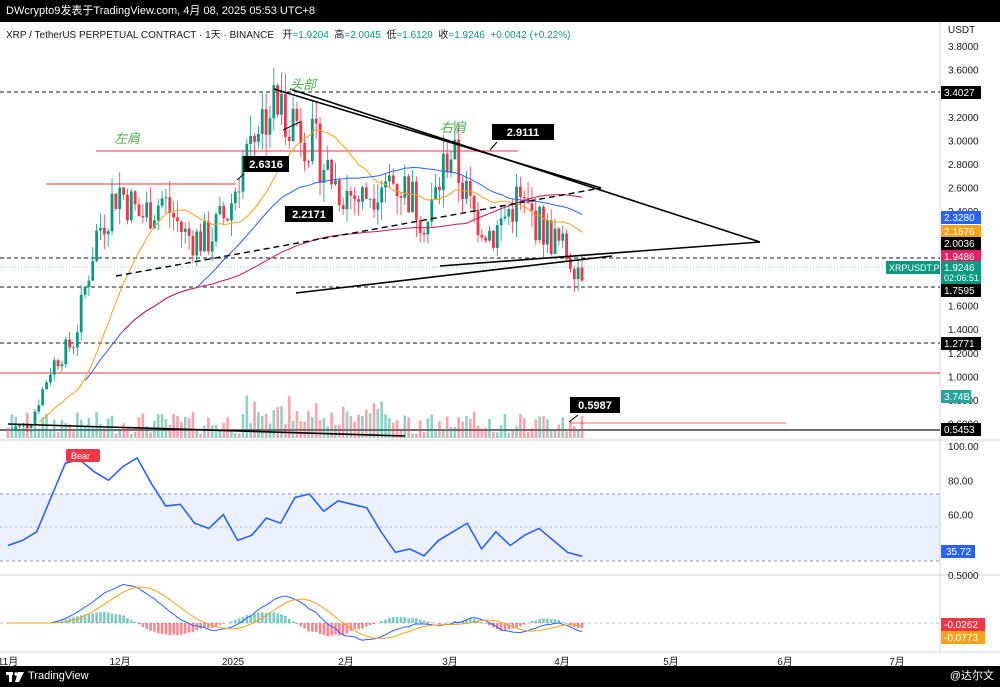 The image size is (1000, 687). What do you see at coordinates (240, 177) in the screenshot?
I see `callout-2.6316` at bounding box center [240, 177].